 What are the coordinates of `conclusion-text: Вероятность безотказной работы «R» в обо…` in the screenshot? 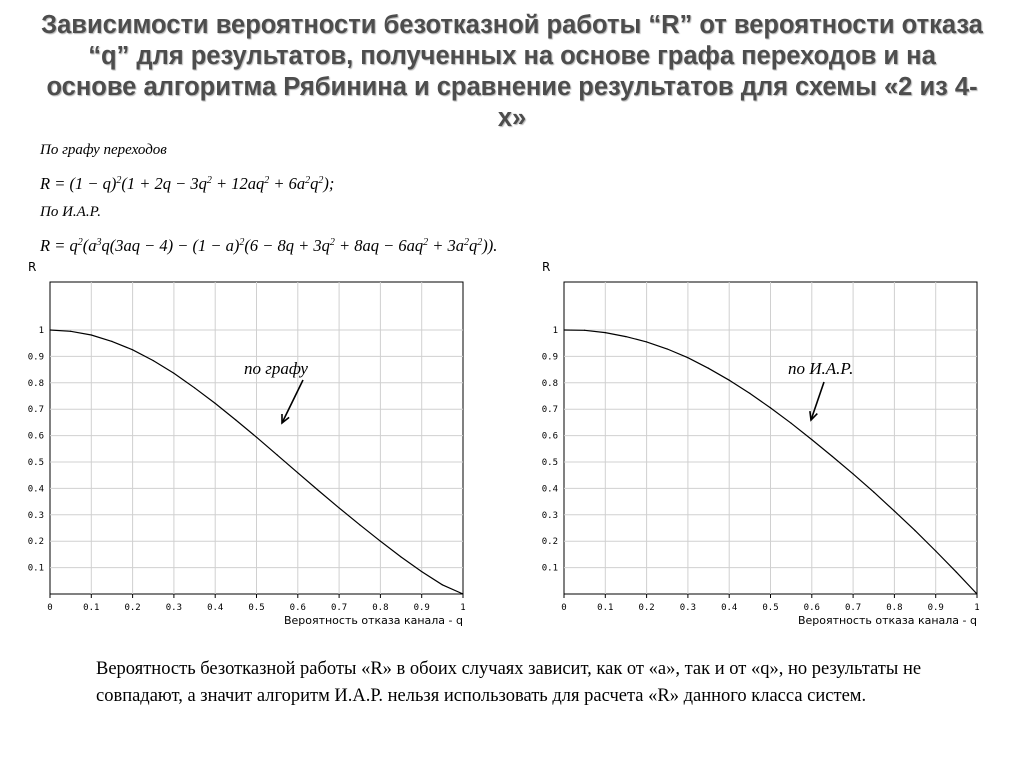 It's located at (509, 682).